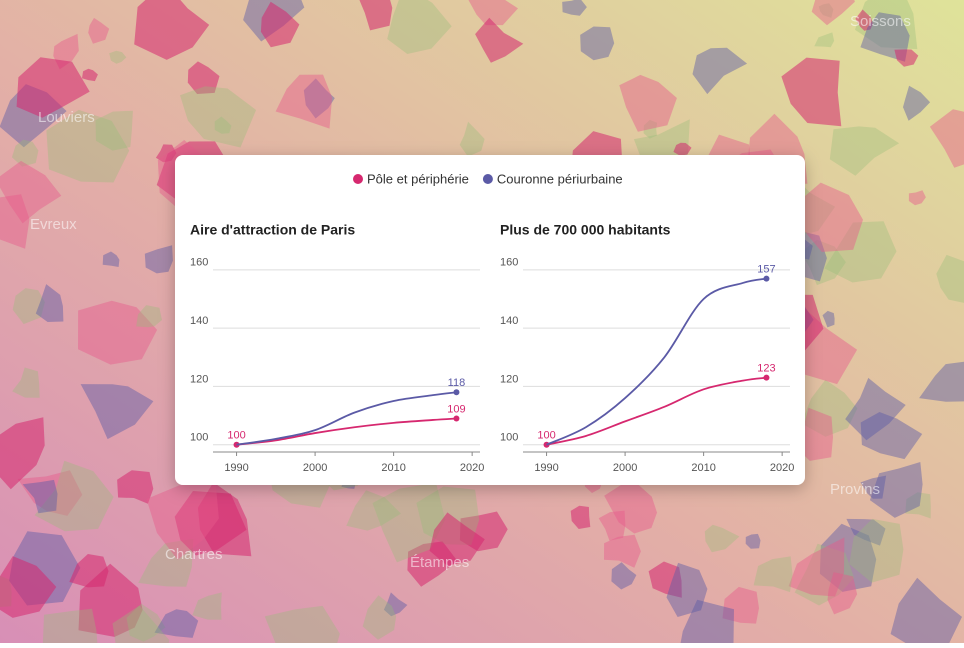 This screenshot has height=648, width=964. Describe the element at coordinates (456, 409) in the screenshot. I see `data-label: 109` at that location.